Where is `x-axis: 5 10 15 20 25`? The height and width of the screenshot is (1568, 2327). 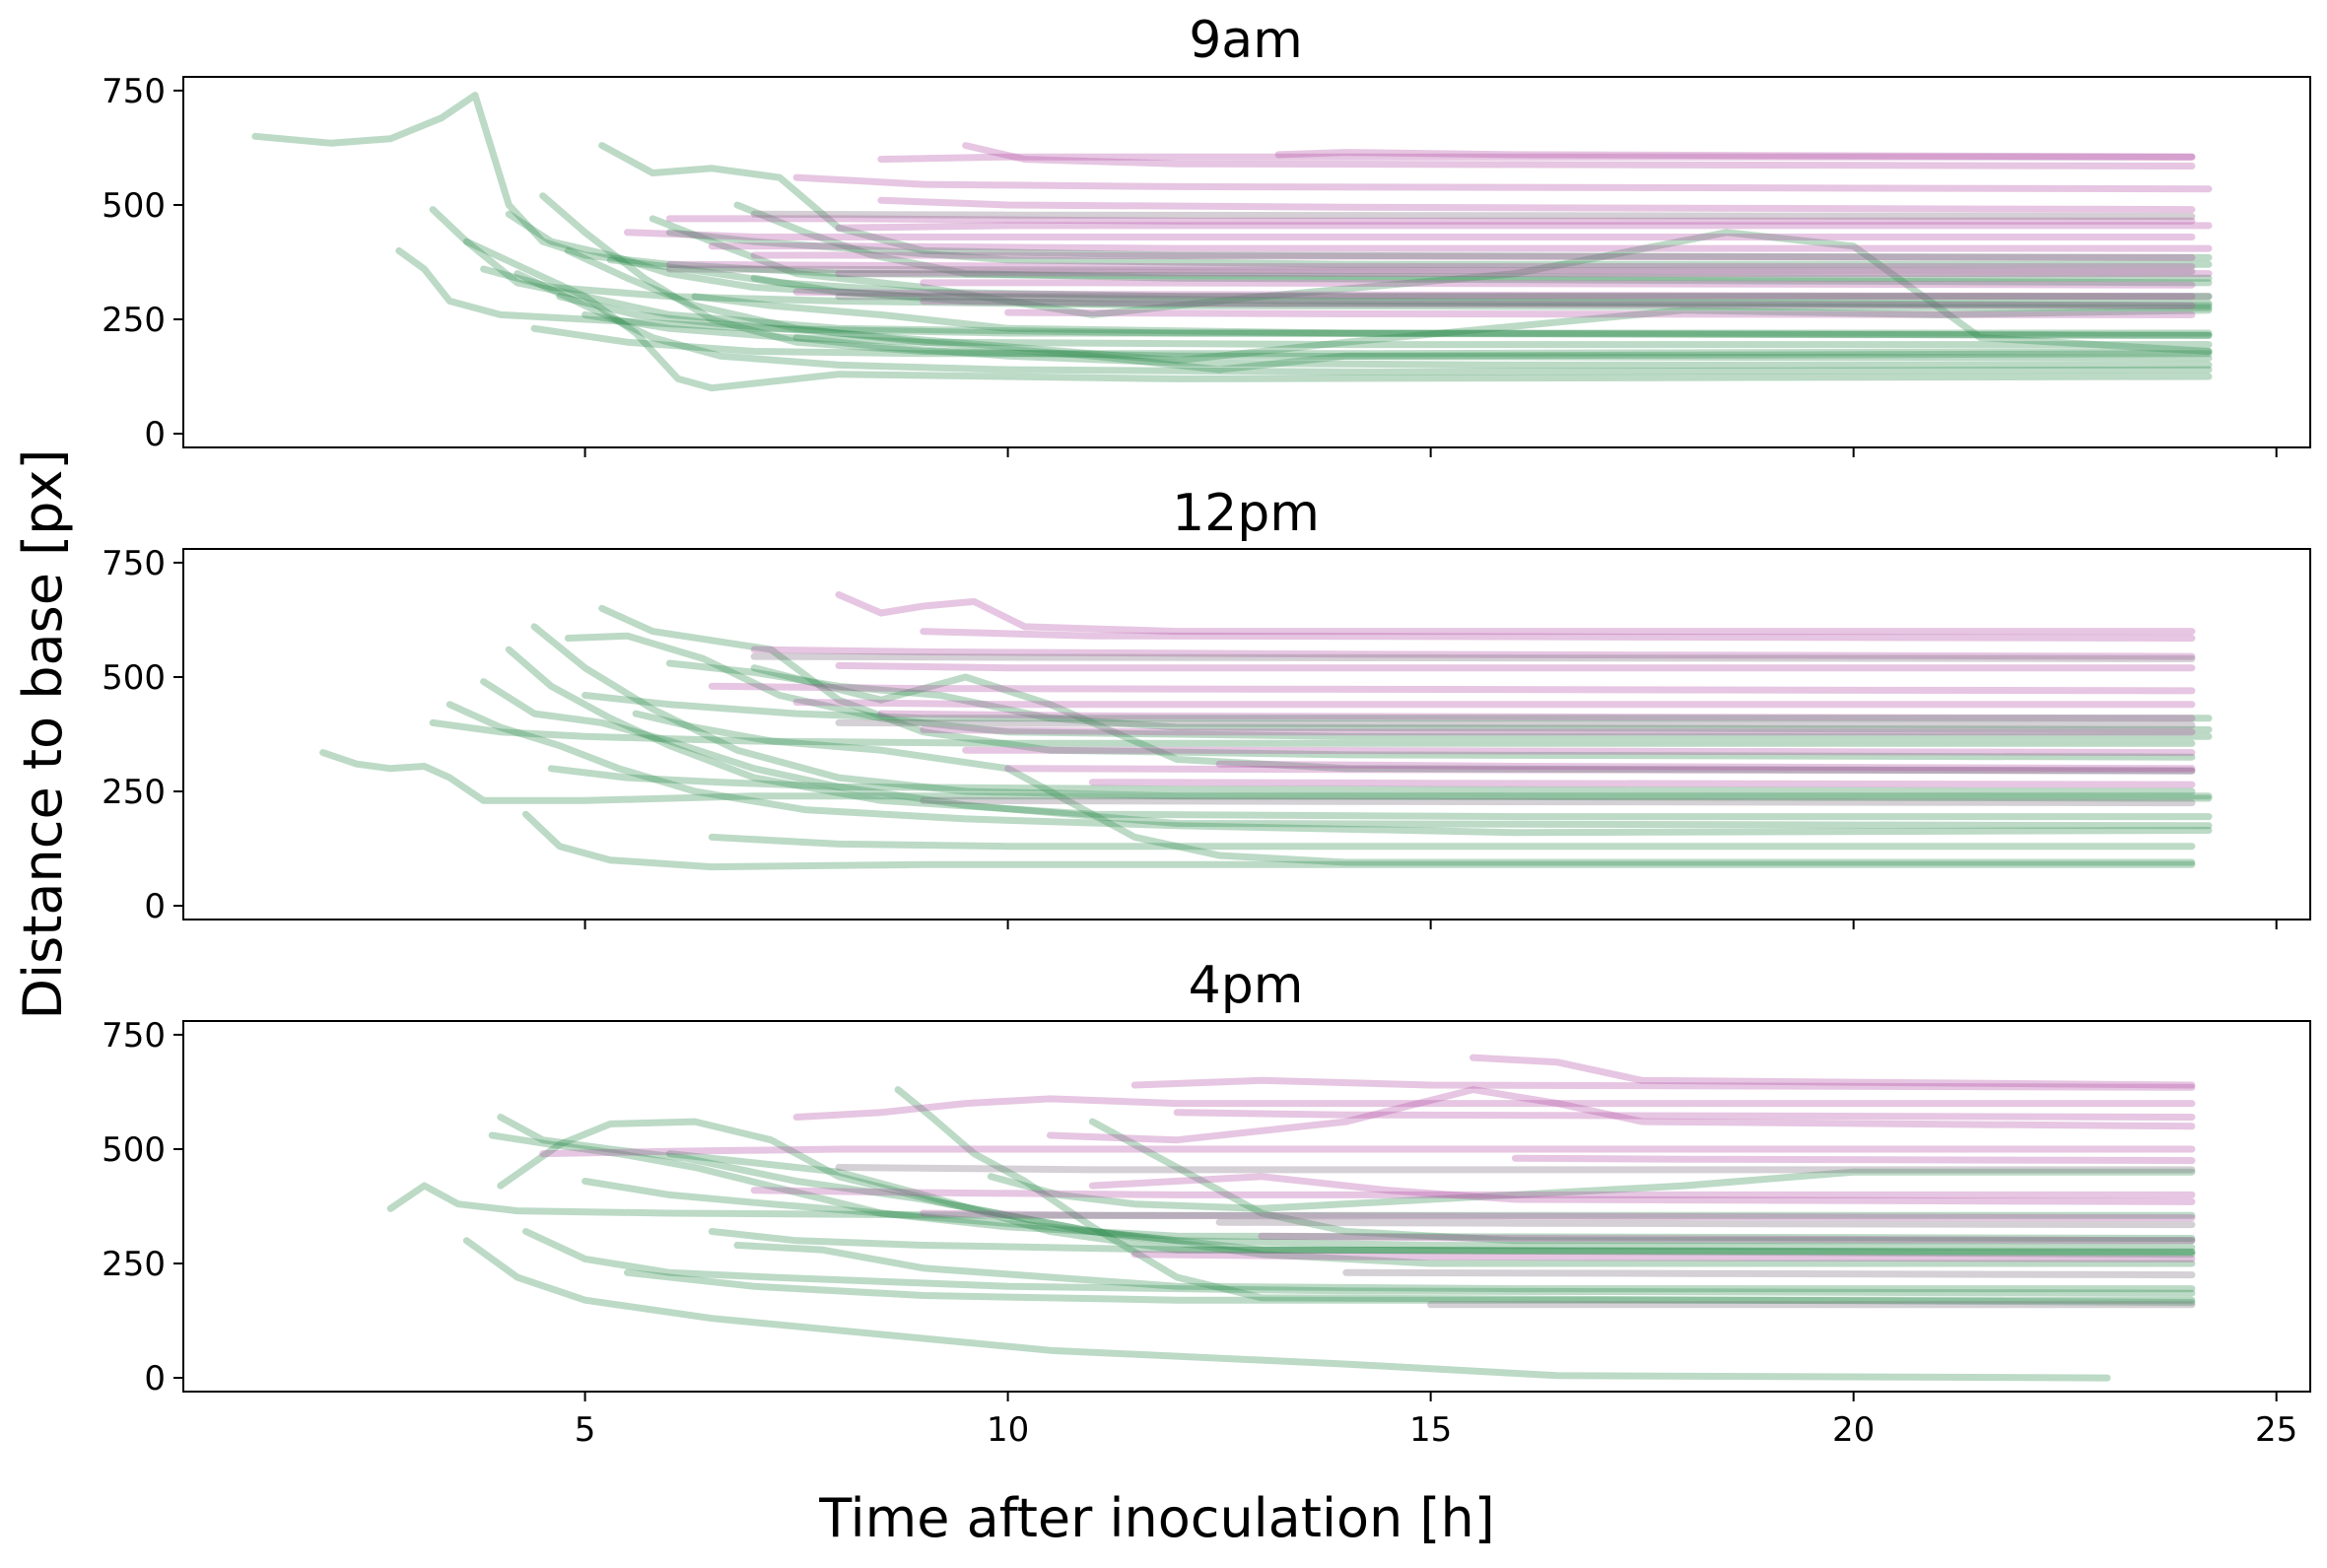 x-axis: 5 10 15 20 25 is located at coordinates (1436, 1421).